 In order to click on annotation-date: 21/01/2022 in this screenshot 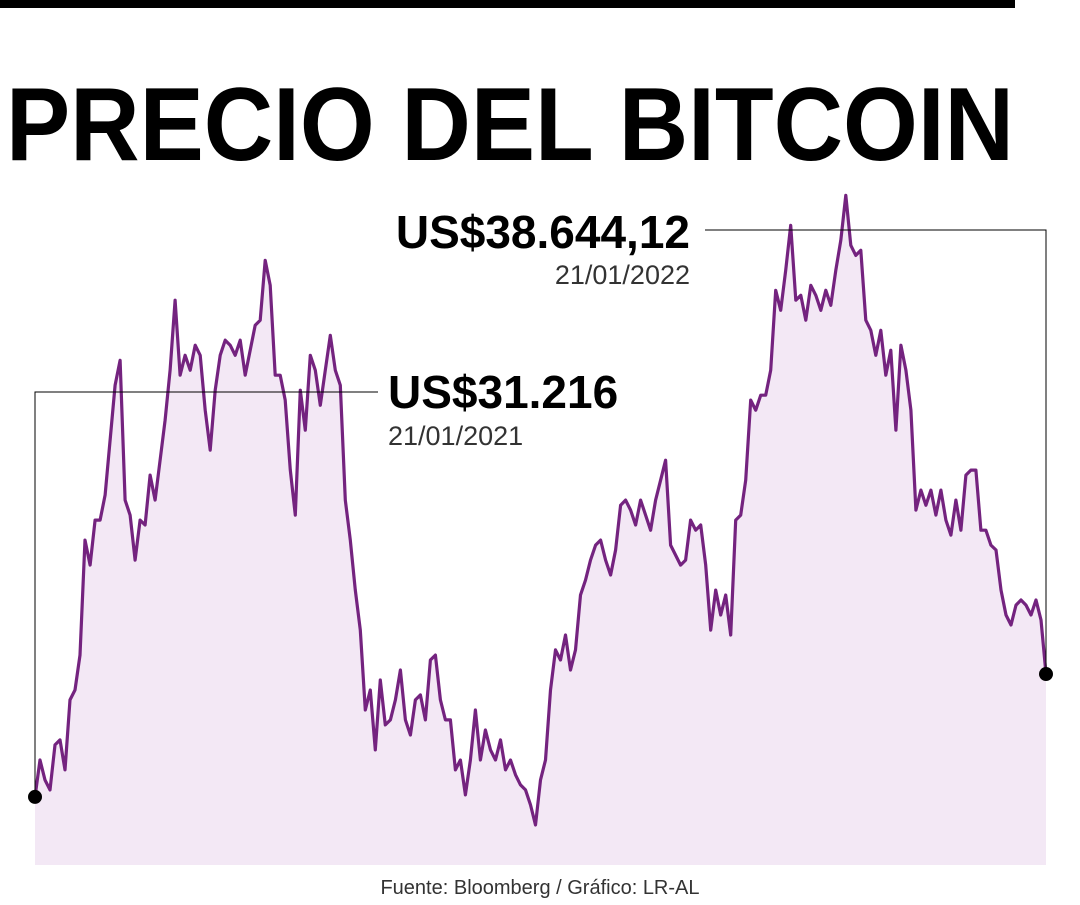, I will do `click(622, 275)`.